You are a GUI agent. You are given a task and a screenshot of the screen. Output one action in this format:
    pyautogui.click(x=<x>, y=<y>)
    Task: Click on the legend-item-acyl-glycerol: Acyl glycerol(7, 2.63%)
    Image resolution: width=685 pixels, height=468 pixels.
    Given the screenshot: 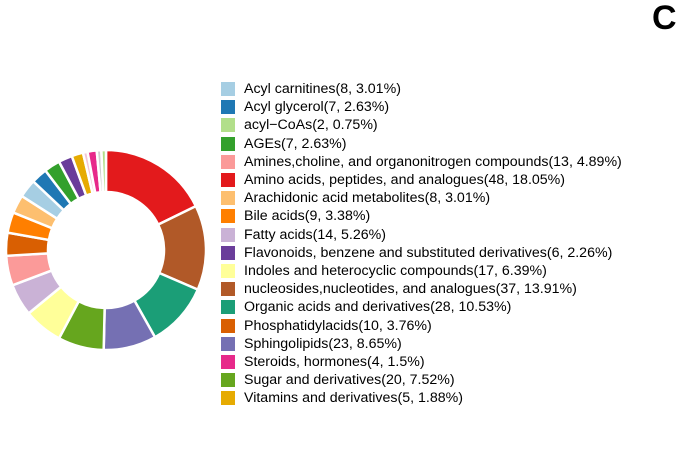 What is the action you would take?
    pyautogui.click(x=453, y=107)
    